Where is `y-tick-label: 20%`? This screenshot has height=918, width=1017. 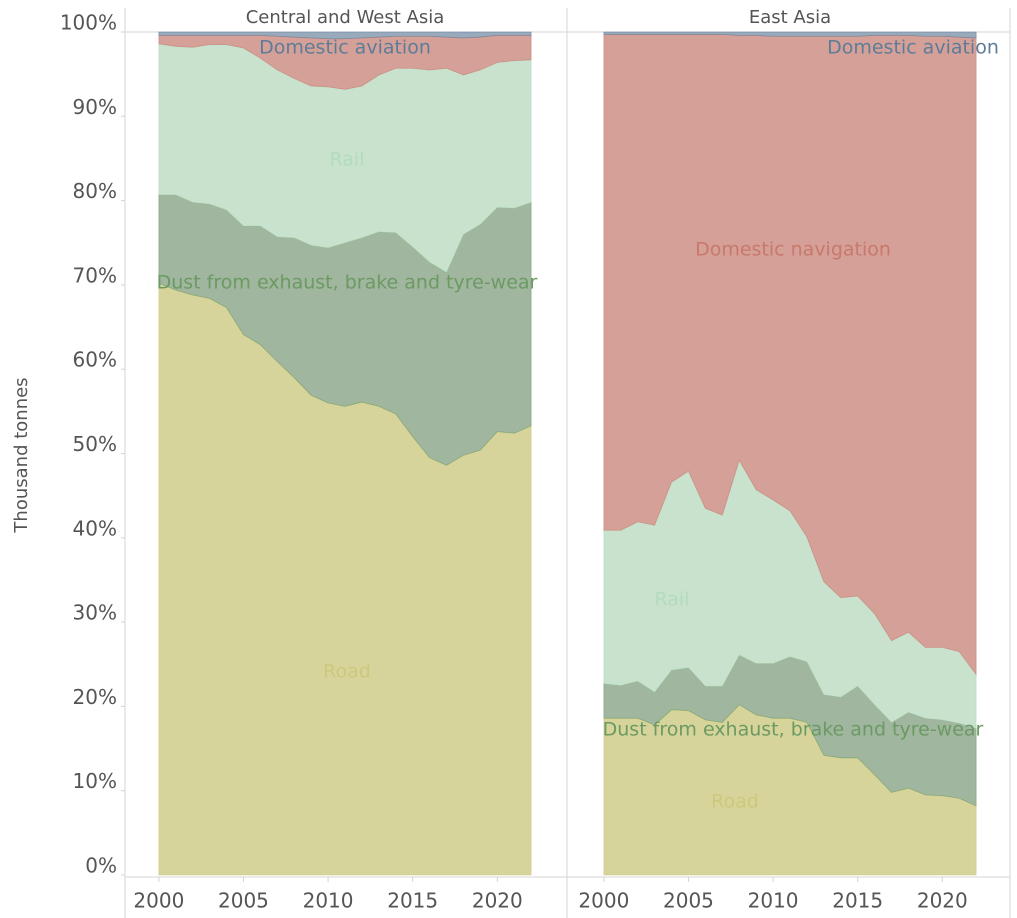
y-tick-label: 20% is located at coordinates (95, 697).